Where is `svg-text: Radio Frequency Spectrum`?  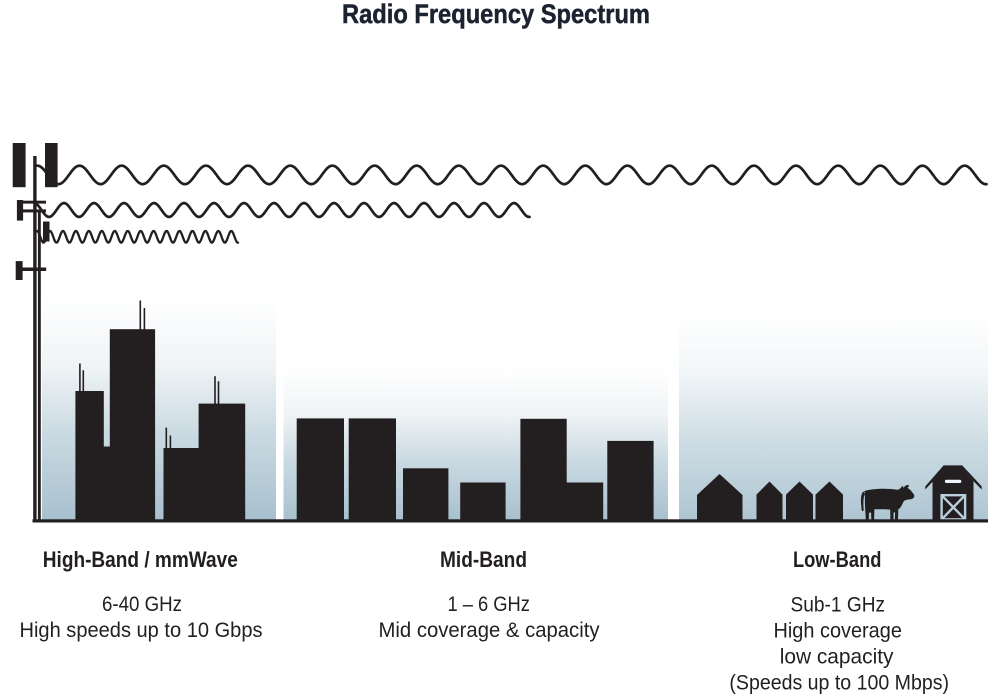 svg-text: Radio Frequency Spectrum is located at coordinates (496, 14).